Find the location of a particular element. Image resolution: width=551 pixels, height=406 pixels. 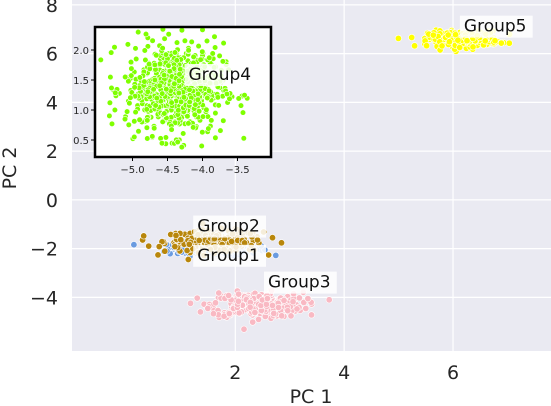

y-axis-label: PC 2 is located at coordinates (10, 168).